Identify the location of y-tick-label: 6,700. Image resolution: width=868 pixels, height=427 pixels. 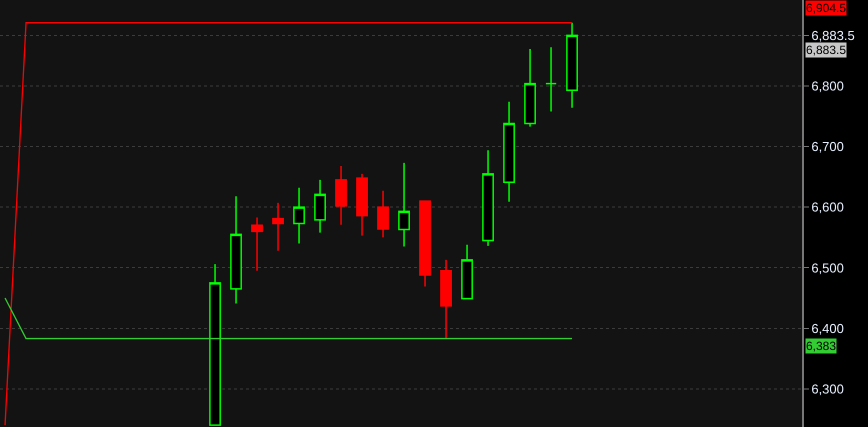
(827, 146).